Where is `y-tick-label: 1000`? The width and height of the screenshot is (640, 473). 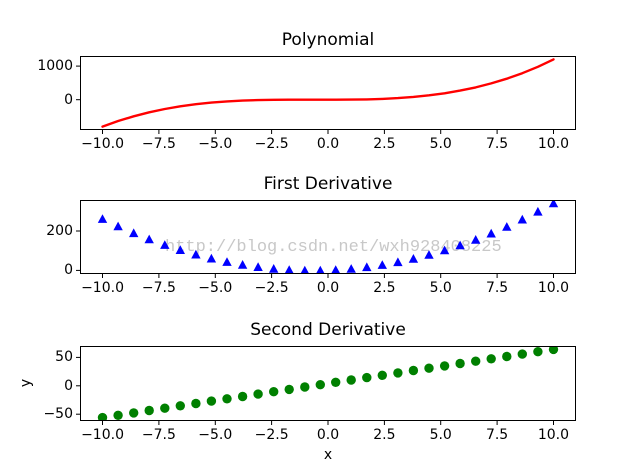 y-tick-label: 1000 is located at coordinates (55, 66).